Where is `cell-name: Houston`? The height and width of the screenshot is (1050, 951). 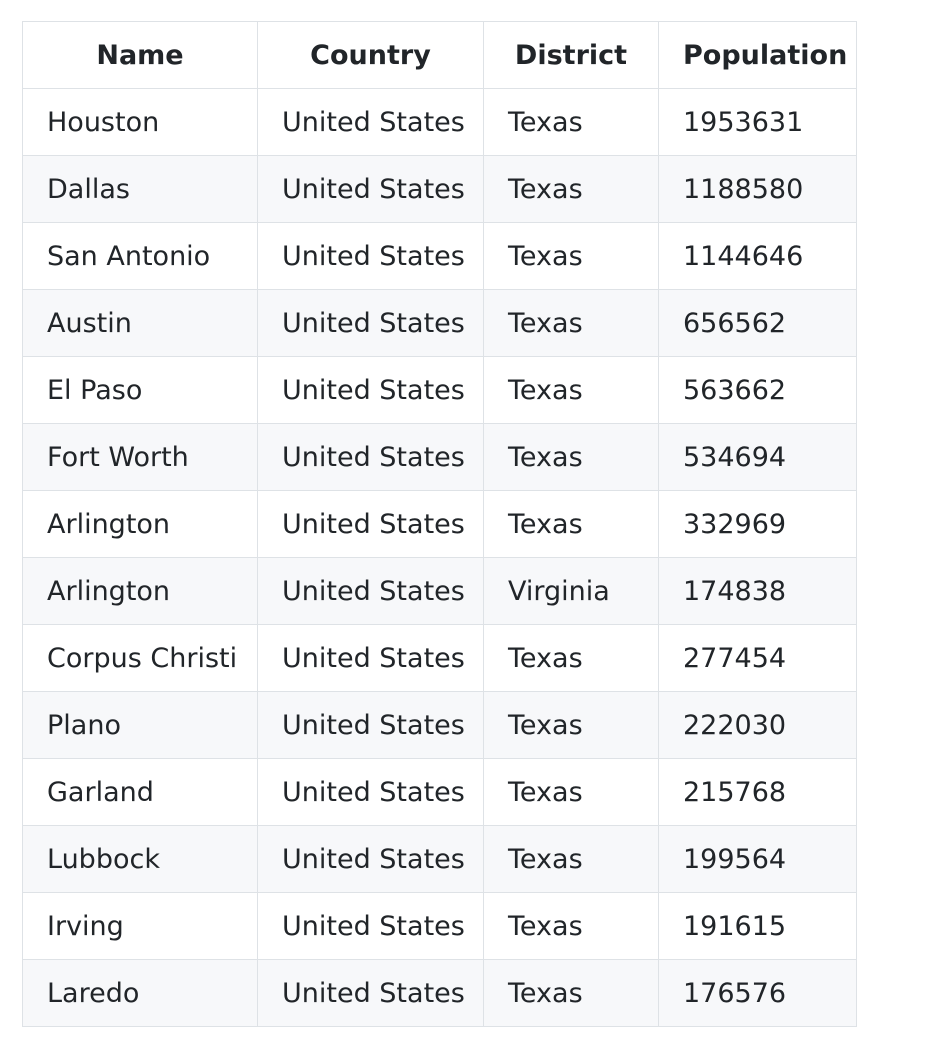
cell-name: Houston is located at coordinates (140, 122).